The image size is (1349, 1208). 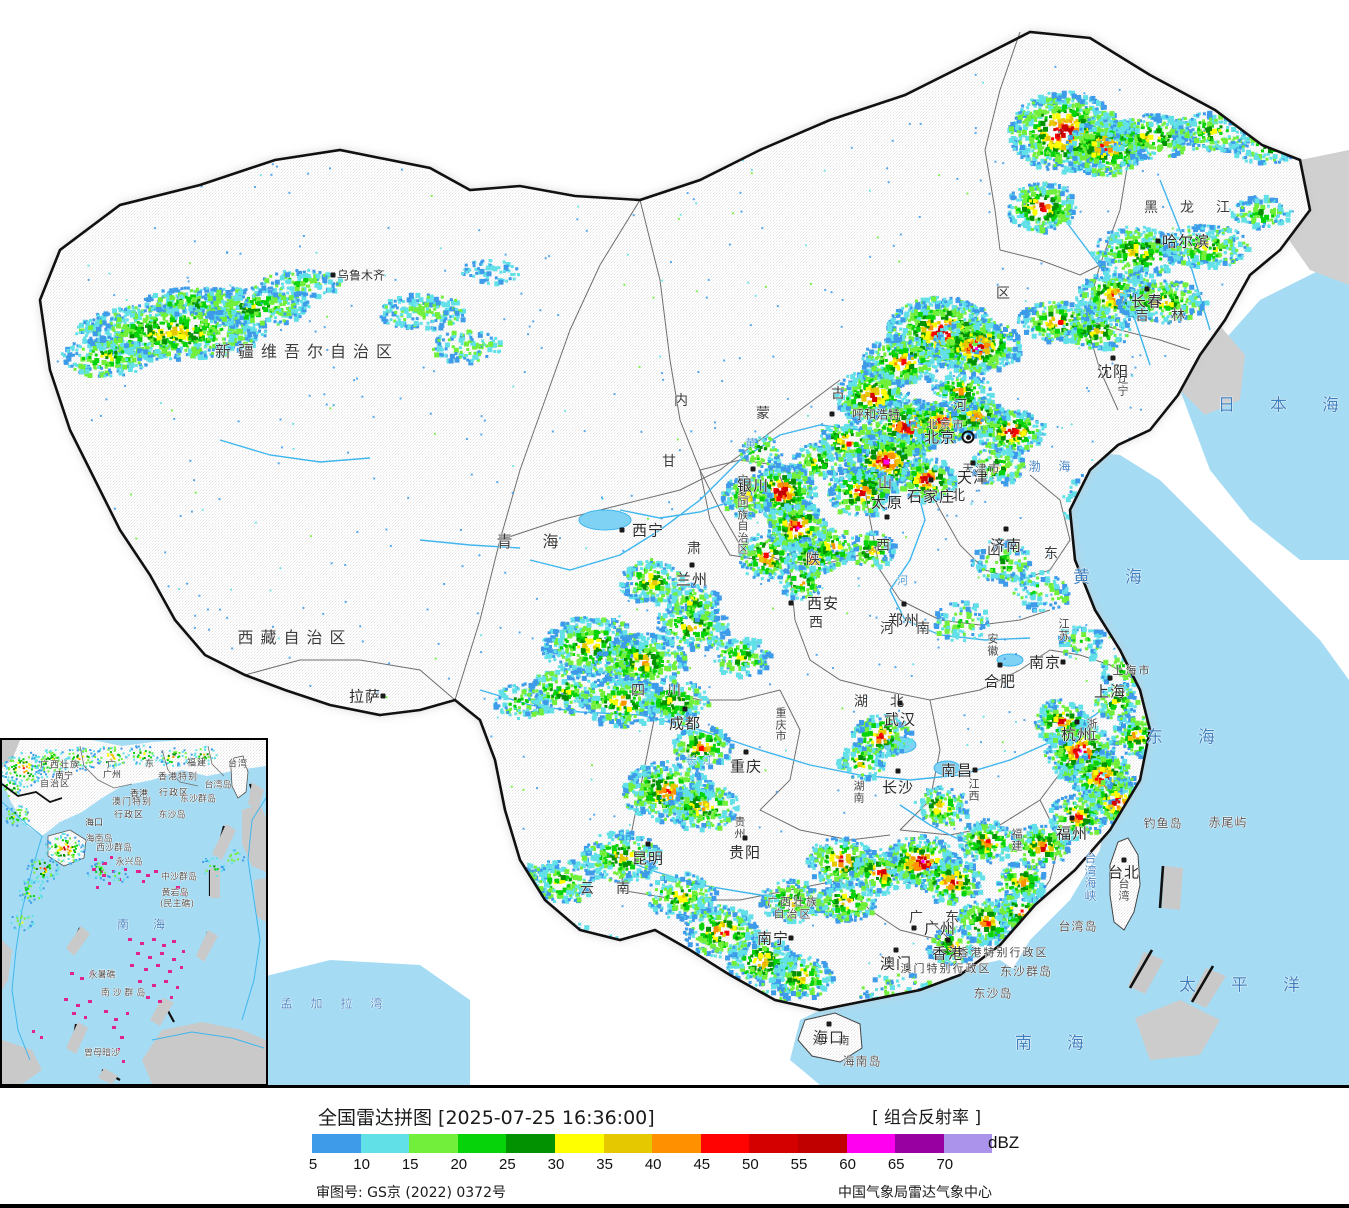 What do you see at coordinates (750, 1164) in the screenshot?
I see `colorbar-tick-50: 50` at bounding box center [750, 1164].